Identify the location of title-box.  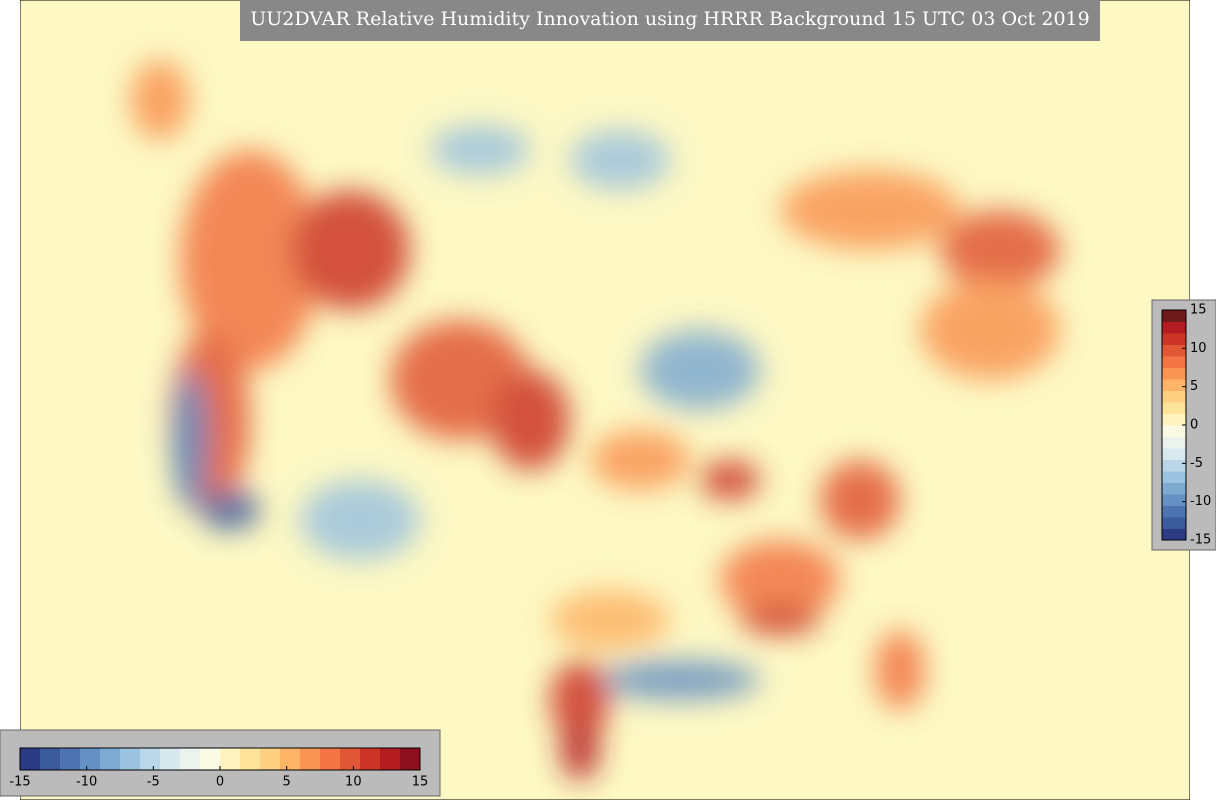
(670, 20).